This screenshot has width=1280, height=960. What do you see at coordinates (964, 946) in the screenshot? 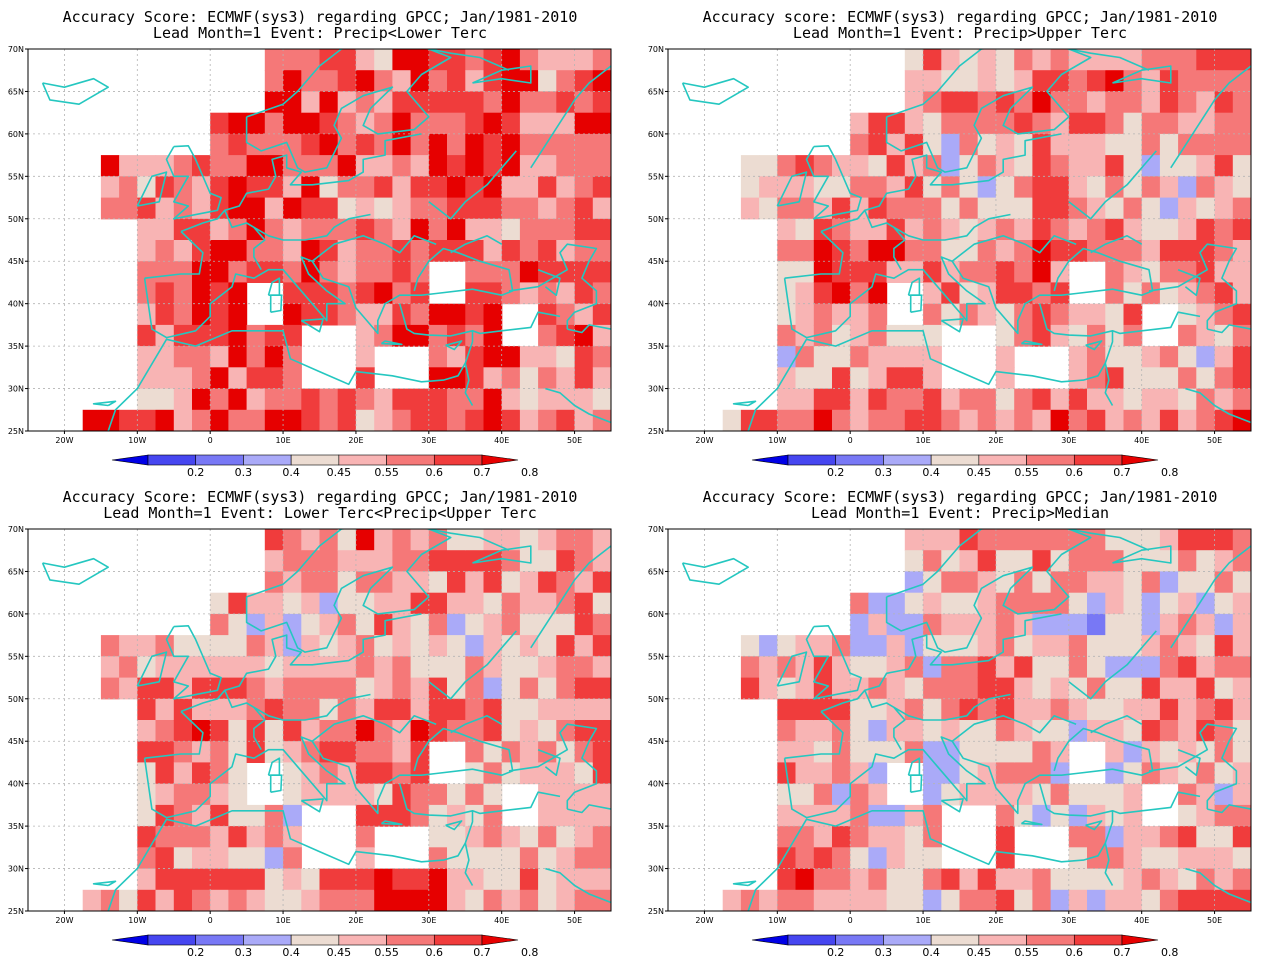
I see `colorbar: 0.2 0.3 0.4 0.45 0.55 0.6 0.7 0.8` at bounding box center [964, 946].